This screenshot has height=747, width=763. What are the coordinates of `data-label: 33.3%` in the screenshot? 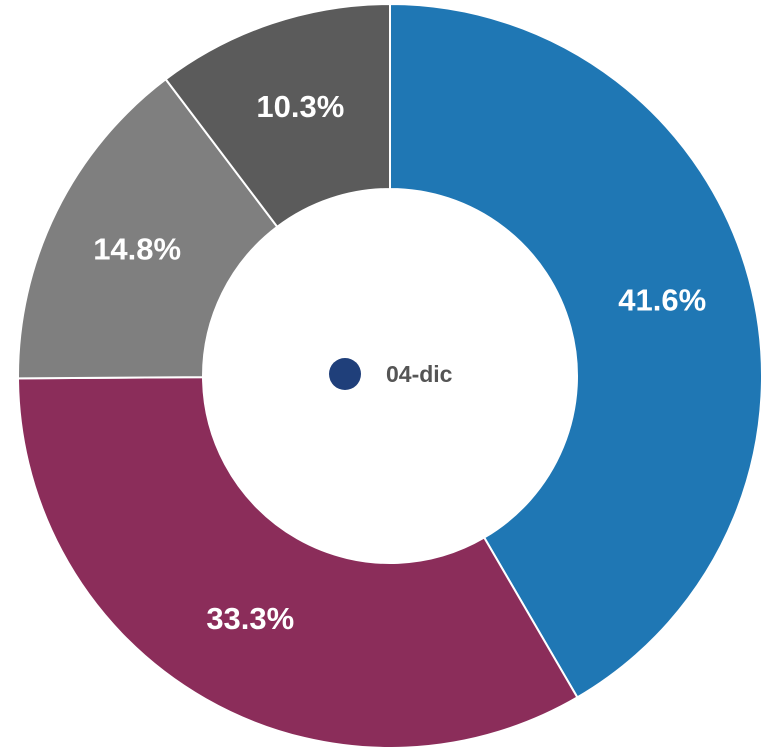 It's located at (250, 618).